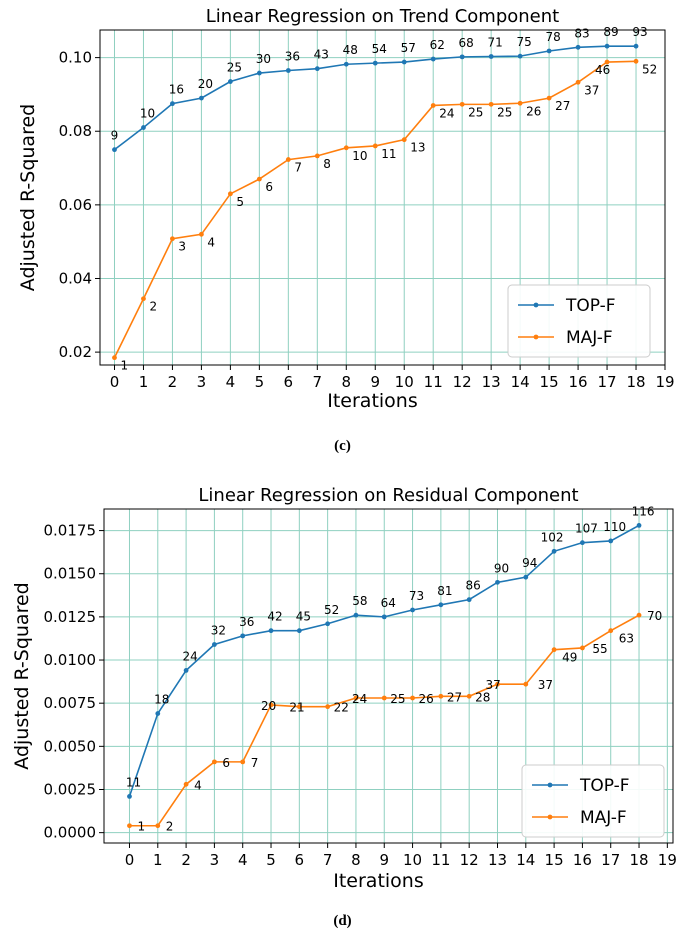  What do you see at coordinates (115, 136) in the screenshot?
I see `data-label: 9` at bounding box center [115, 136].